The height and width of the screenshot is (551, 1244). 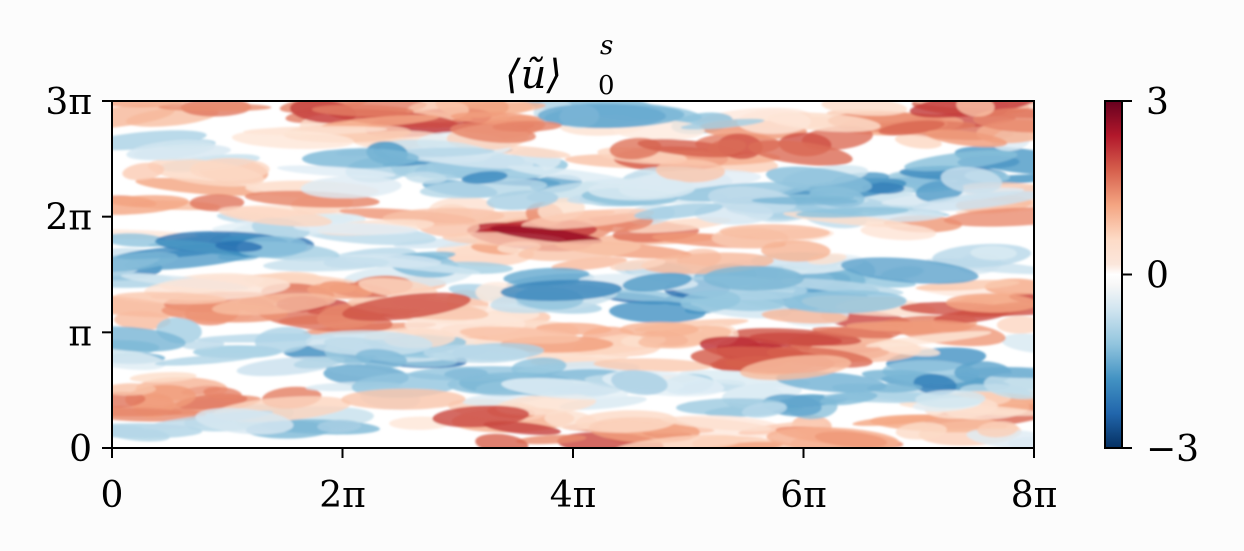 I want to click on x-tick-label: 8π, so click(x=1034, y=495).